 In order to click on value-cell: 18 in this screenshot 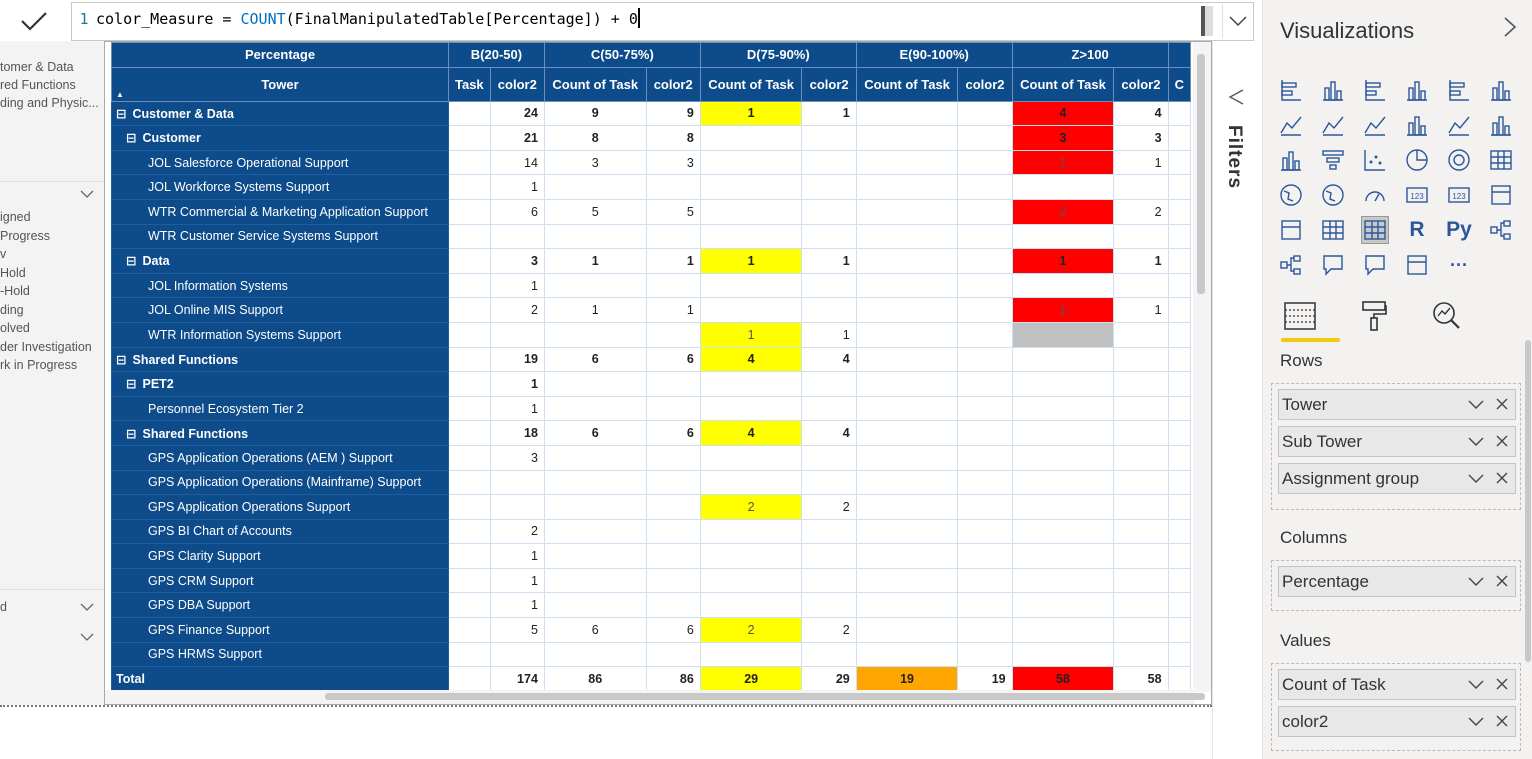, I will do `click(517, 433)`.